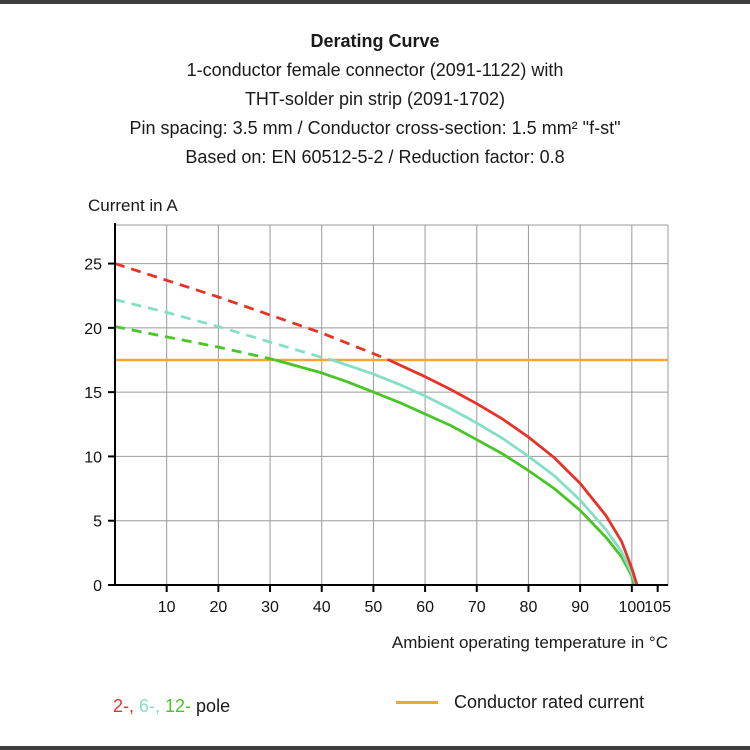 This screenshot has height=750, width=750. I want to click on svg-text: 5, so click(97, 522).